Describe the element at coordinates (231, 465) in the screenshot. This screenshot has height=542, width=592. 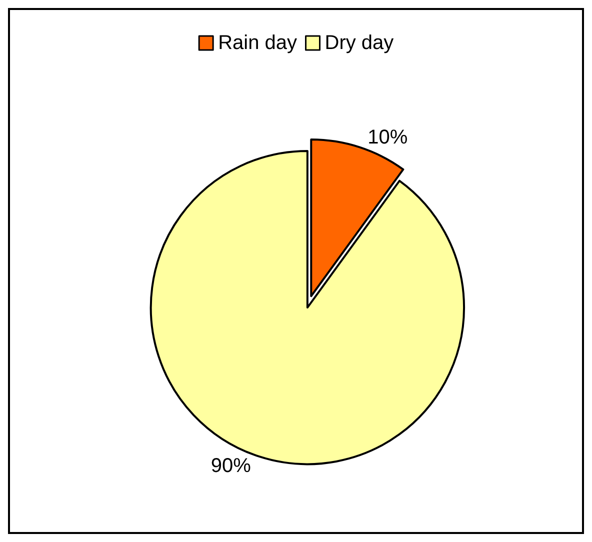
I see `data-label: 90%` at that location.